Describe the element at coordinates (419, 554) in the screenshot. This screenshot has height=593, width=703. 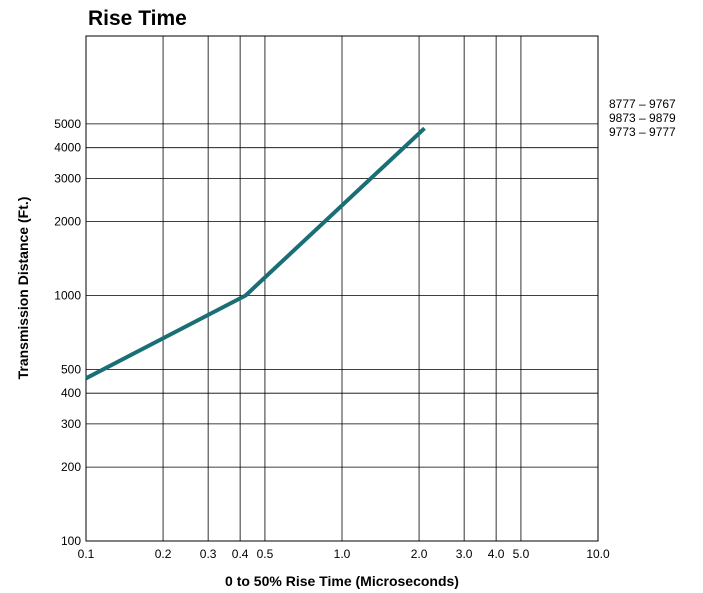
I see `x-tick-label: 2.0` at that location.